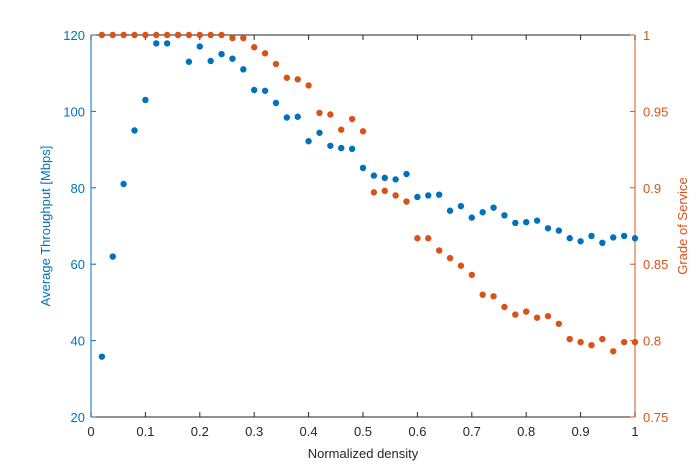  What do you see at coordinates (200, 431) in the screenshot?
I see `x-tick-label: 0.2` at bounding box center [200, 431].